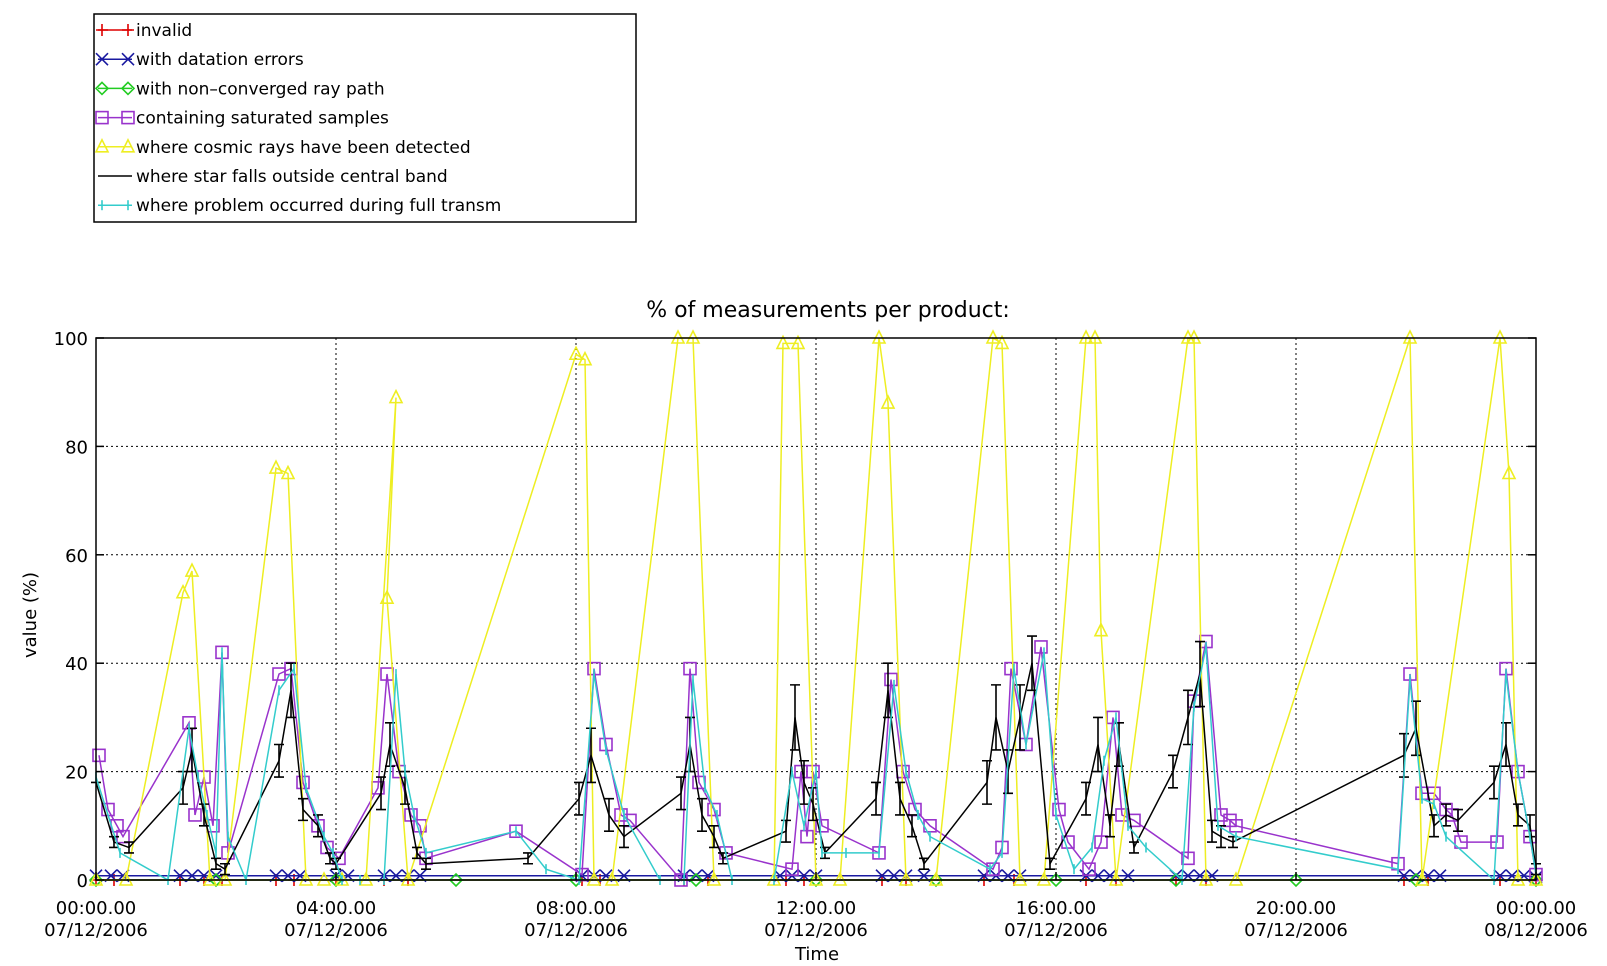  What do you see at coordinates (220, 60) in the screenshot?
I see `legend-label-1: with datation errors` at bounding box center [220, 60].